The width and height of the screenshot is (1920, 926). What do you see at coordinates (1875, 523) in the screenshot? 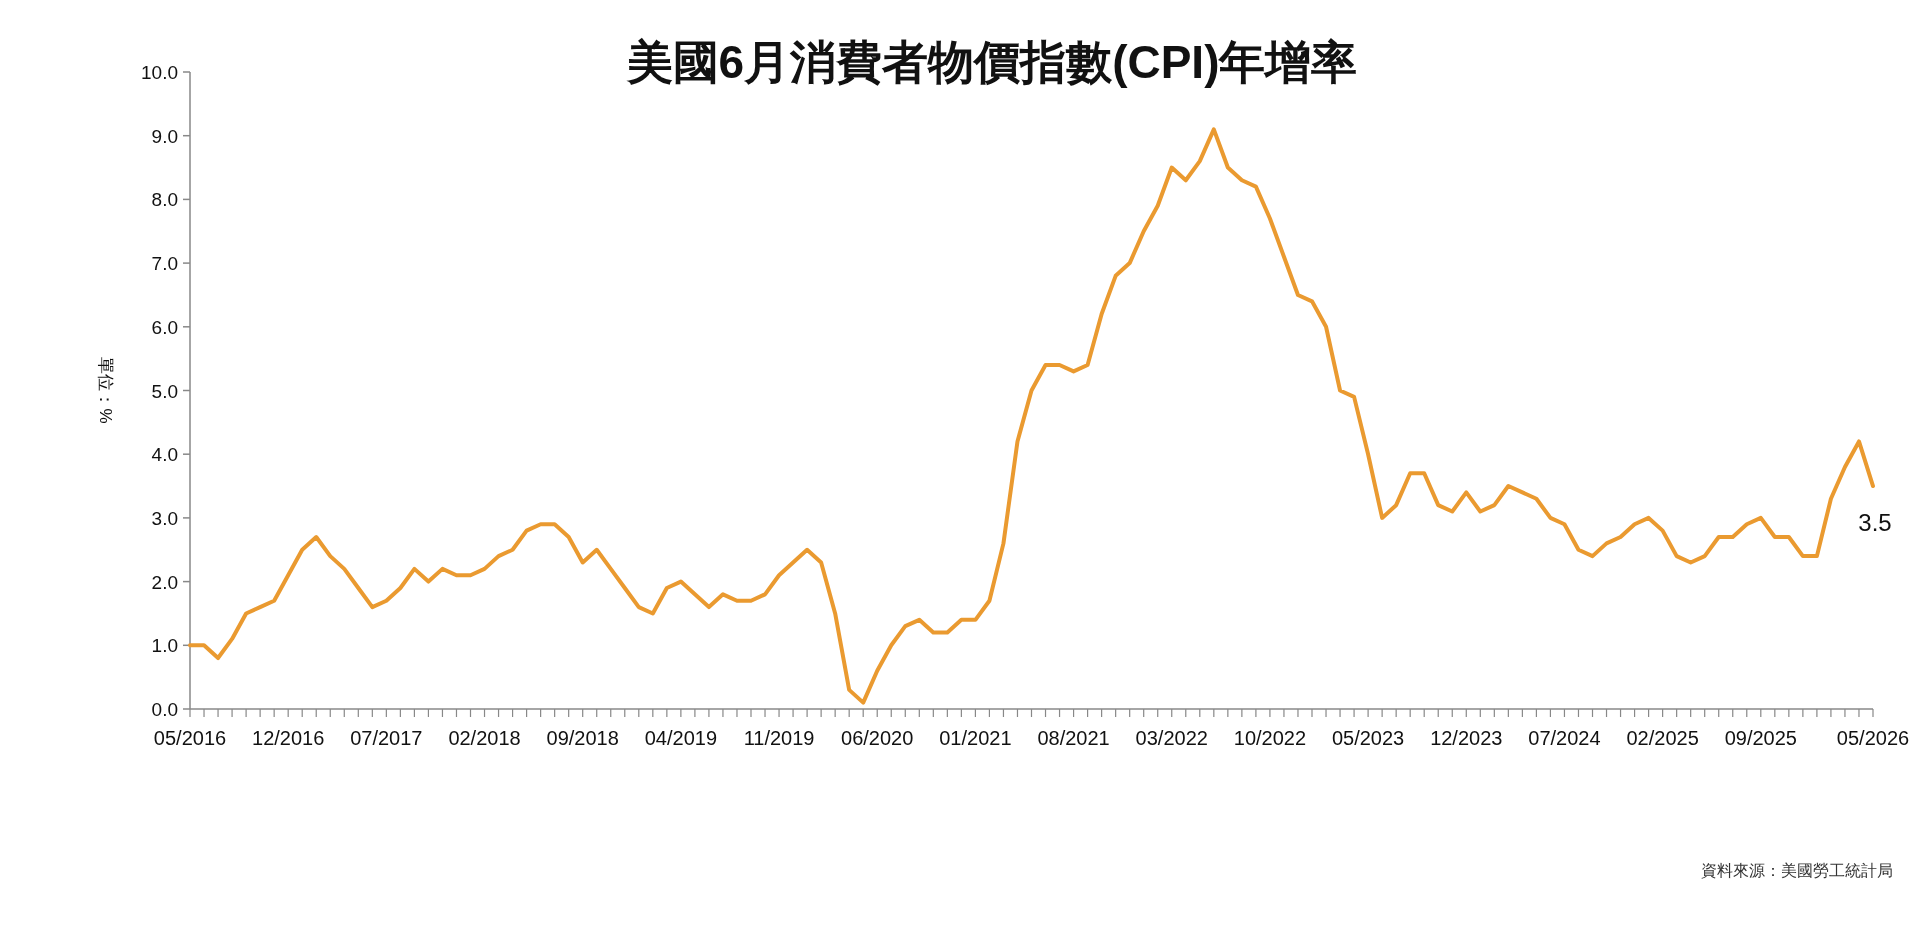
I see `data-label: 3.5` at bounding box center [1875, 523].